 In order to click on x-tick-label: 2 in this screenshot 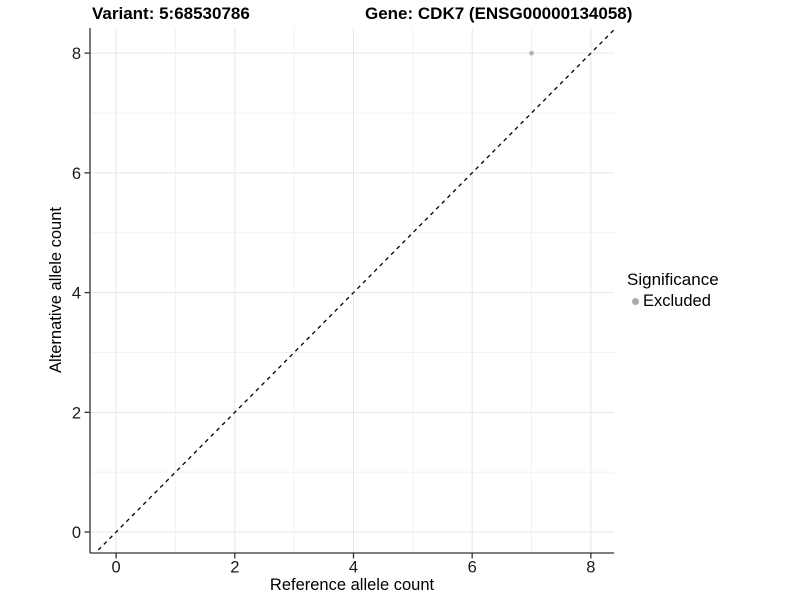, I will do `click(234, 568)`.